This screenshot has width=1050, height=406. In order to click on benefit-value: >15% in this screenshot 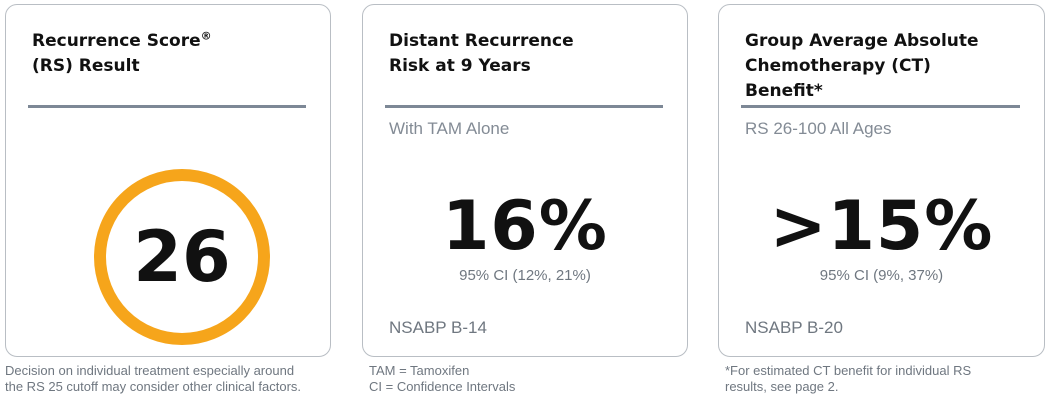, I will do `click(881, 226)`.